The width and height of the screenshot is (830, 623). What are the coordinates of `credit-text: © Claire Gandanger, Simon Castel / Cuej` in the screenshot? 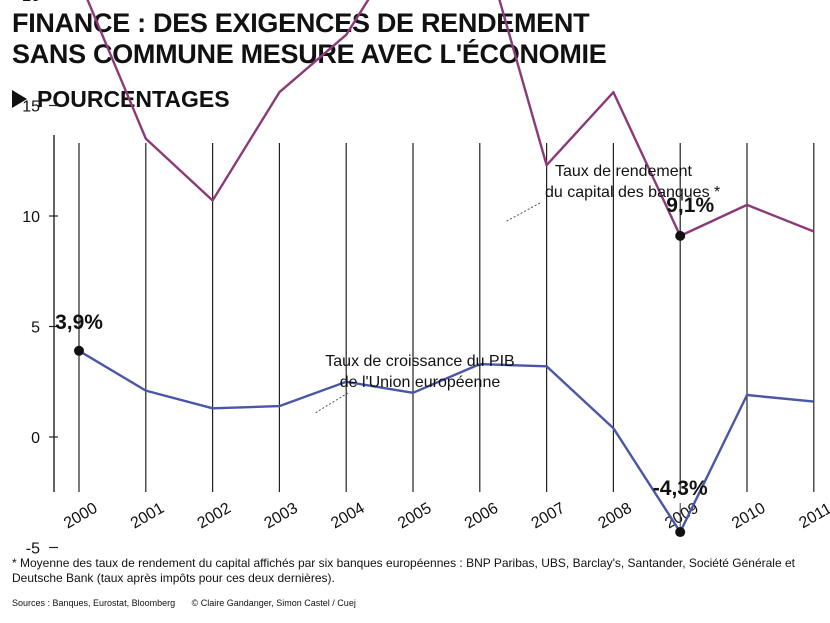 It's located at (273, 603).